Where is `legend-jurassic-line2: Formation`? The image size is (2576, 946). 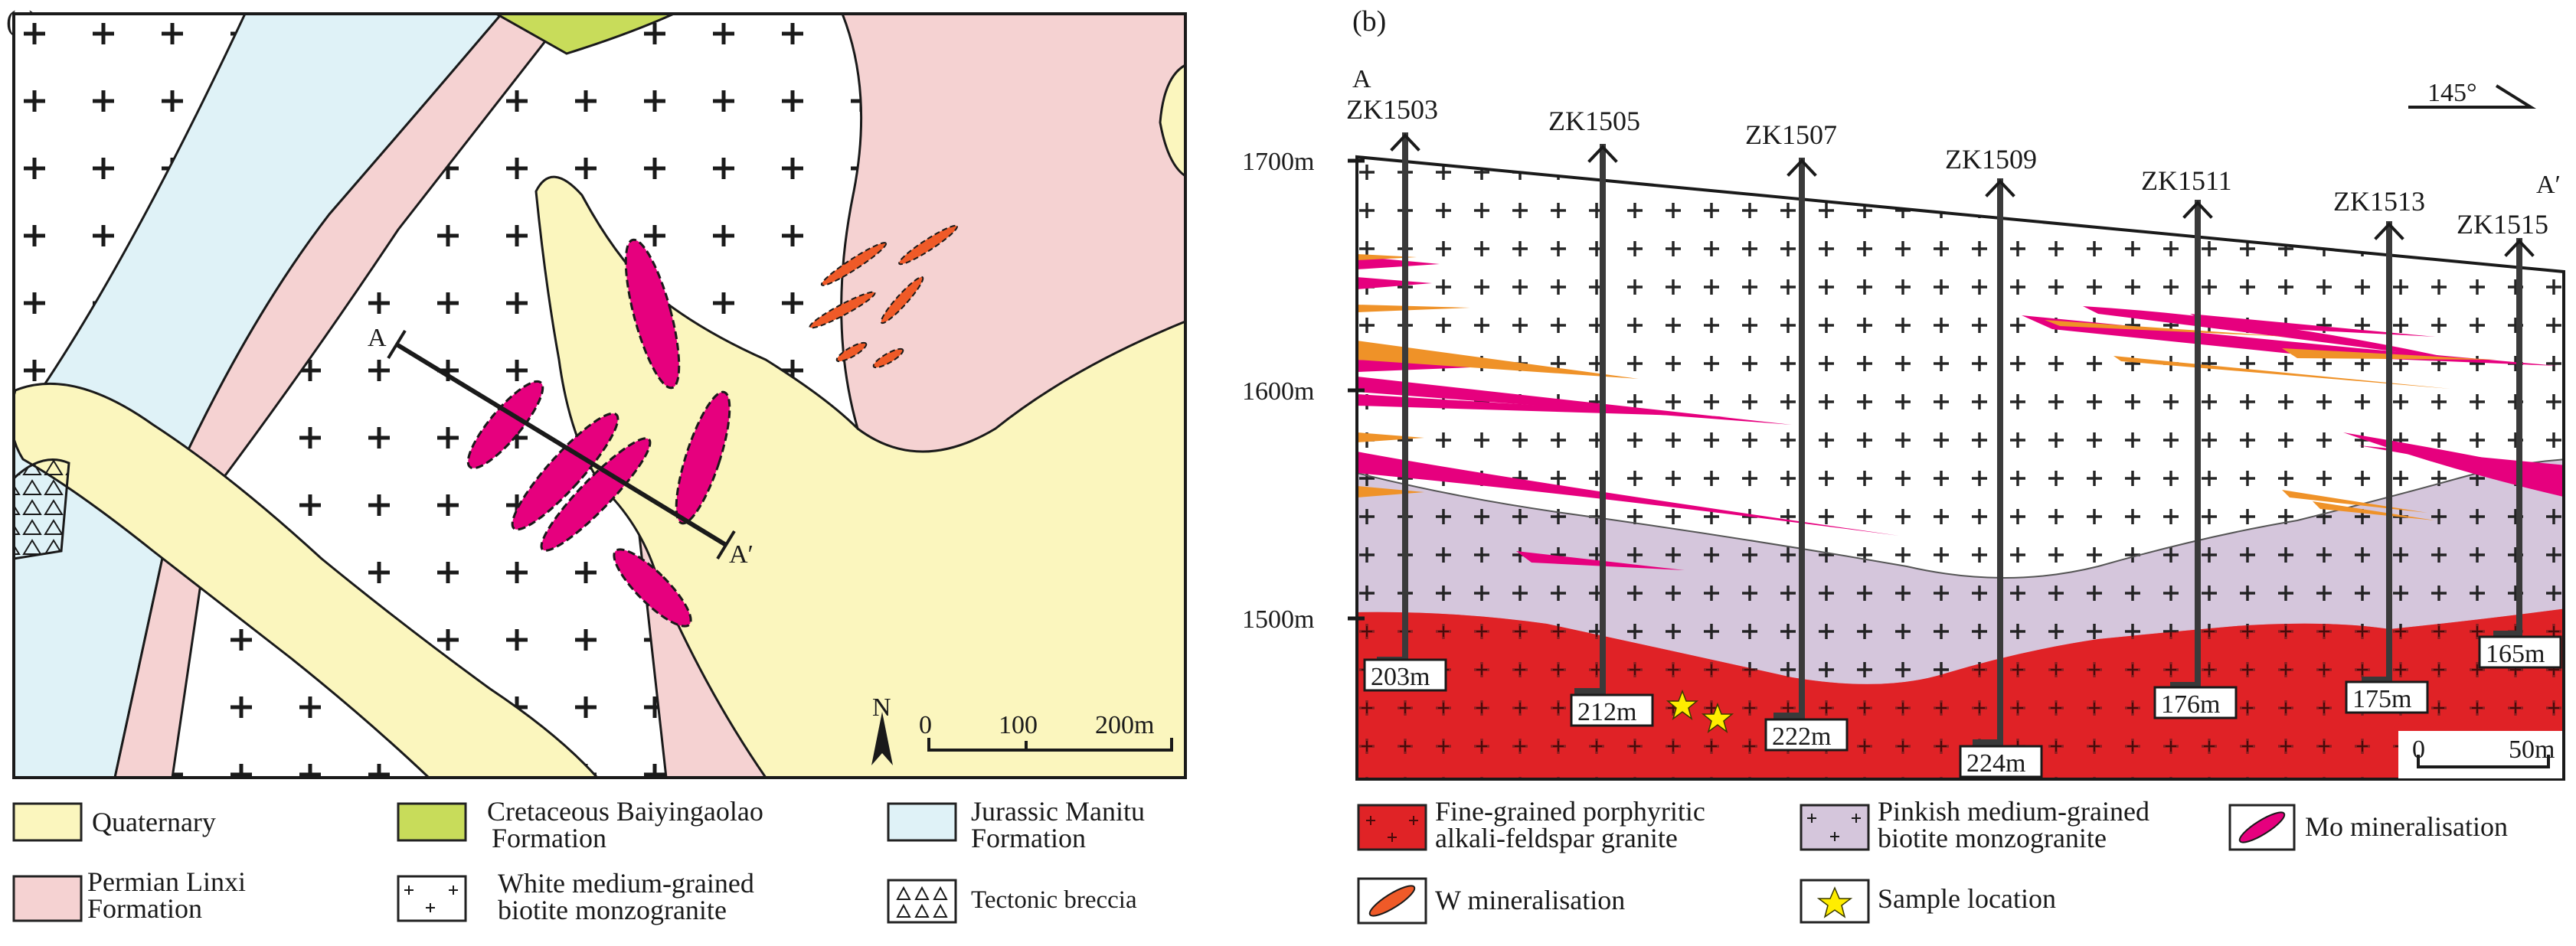 legend-jurassic-line2: Formation is located at coordinates (1028, 838).